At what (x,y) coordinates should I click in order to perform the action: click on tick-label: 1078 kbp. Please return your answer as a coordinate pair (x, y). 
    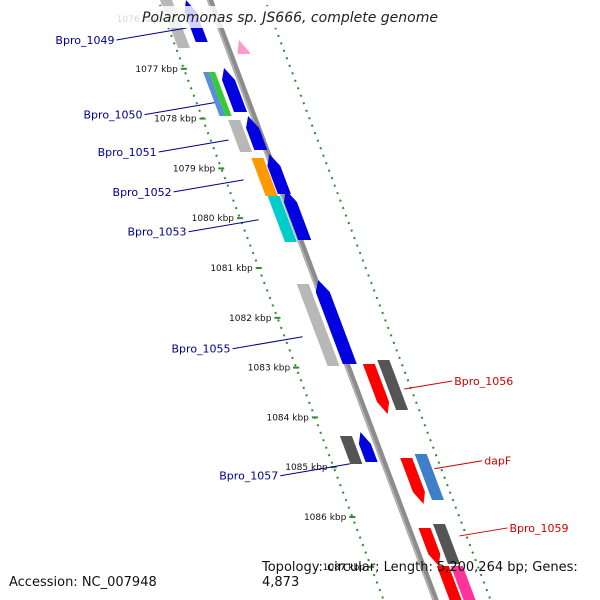
    Looking at the image, I should click on (175, 120).